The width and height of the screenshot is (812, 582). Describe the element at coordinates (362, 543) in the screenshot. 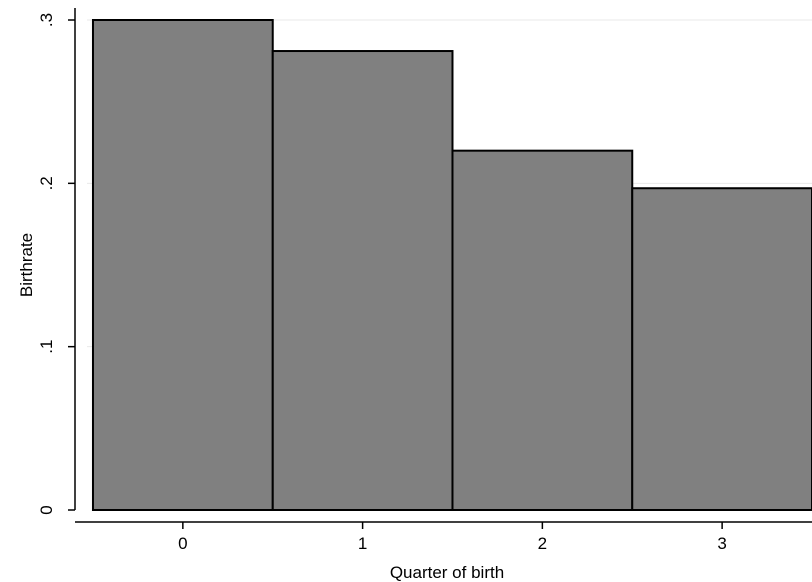

I see `x-tick-label-1: 1` at that location.